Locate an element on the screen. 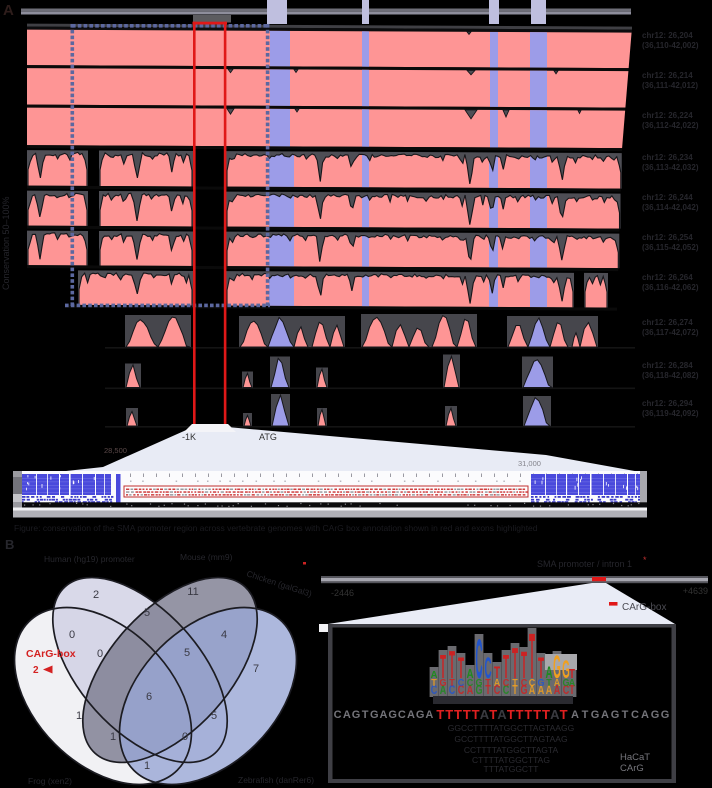 Image resolution: width=712 pixels, height=788 pixels. svg-text: 28,500 is located at coordinates (115, 450).